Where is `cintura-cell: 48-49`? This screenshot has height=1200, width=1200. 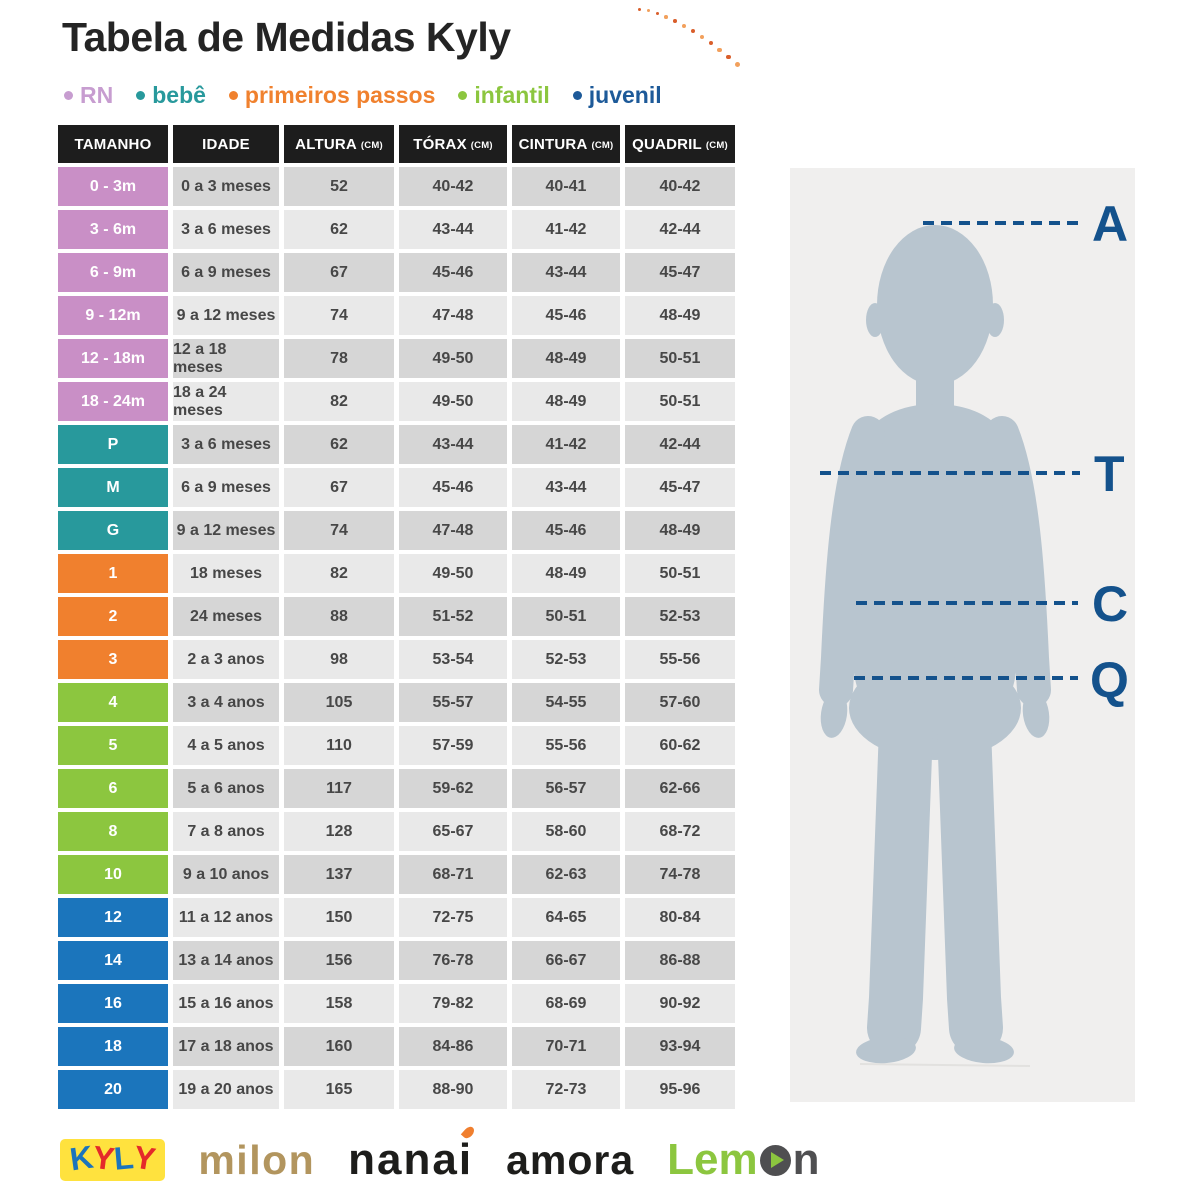 cintura-cell: 48-49 is located at coordinates (566, 573).